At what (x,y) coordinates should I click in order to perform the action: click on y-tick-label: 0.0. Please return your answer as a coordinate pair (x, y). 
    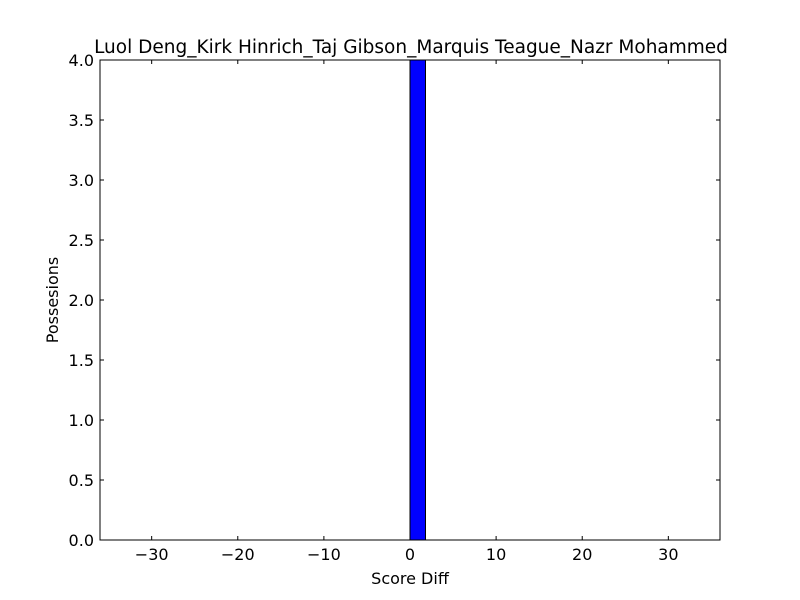
    Looking at the image, I should click on (81, 540).